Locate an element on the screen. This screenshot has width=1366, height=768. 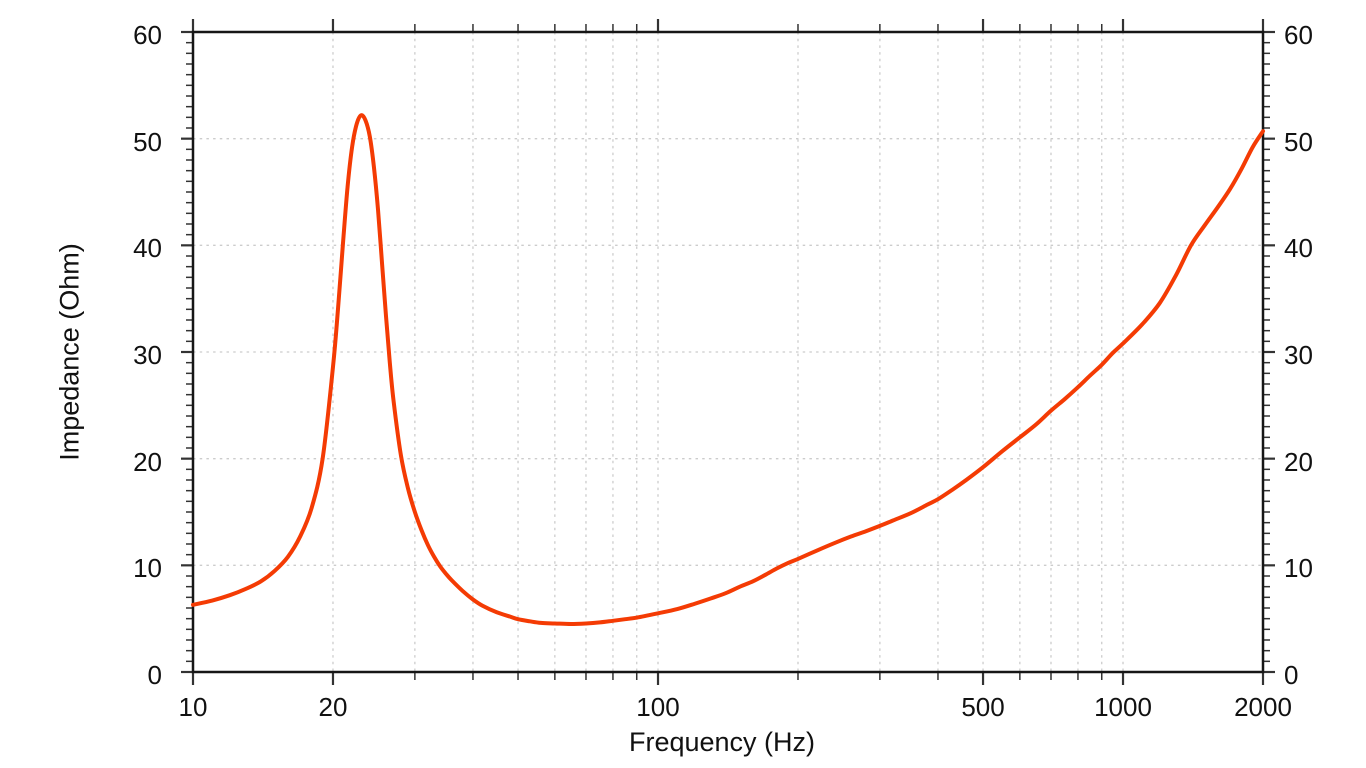
y-tick-label-right: 30 is located at coordinates (1298, 355).